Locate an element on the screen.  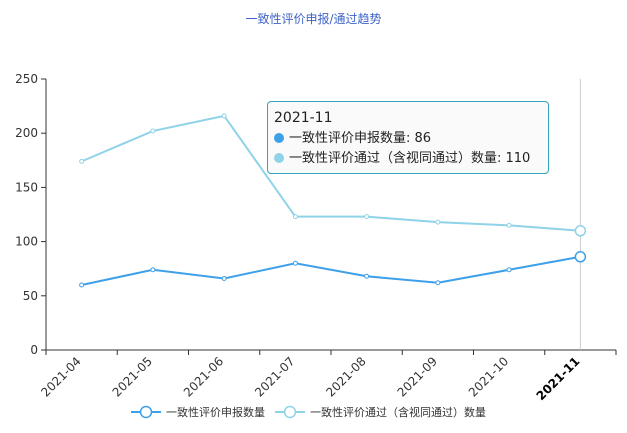
y-tick-label: 150 is located at coordinates (26, 187).